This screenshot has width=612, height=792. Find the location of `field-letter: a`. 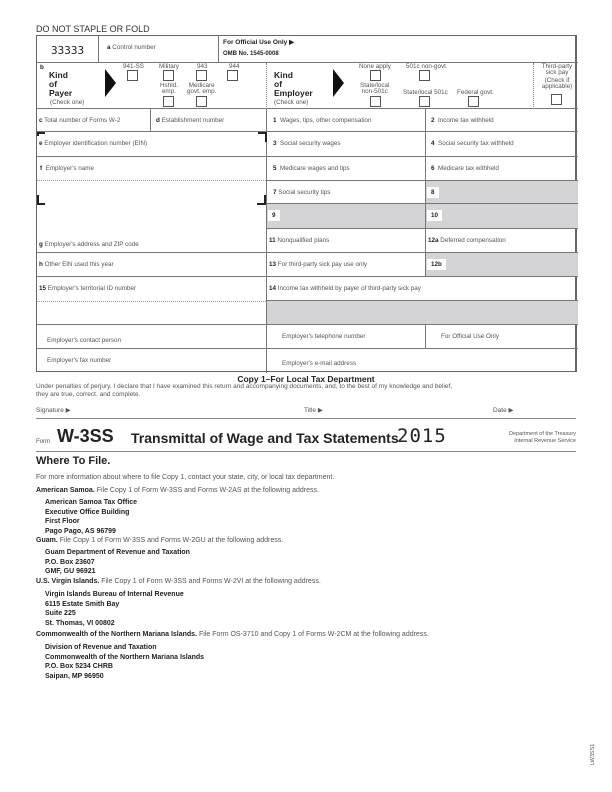

field-letter: a is located at coordinates (109, 47).